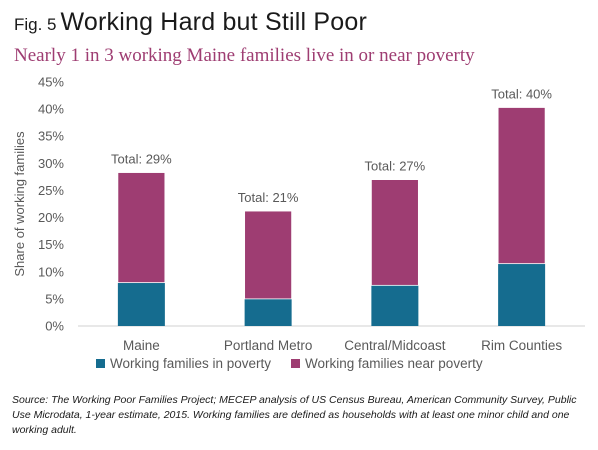 The image size is (598, 450). I want to click on y-tick-label: 5%, so click(54, 298).